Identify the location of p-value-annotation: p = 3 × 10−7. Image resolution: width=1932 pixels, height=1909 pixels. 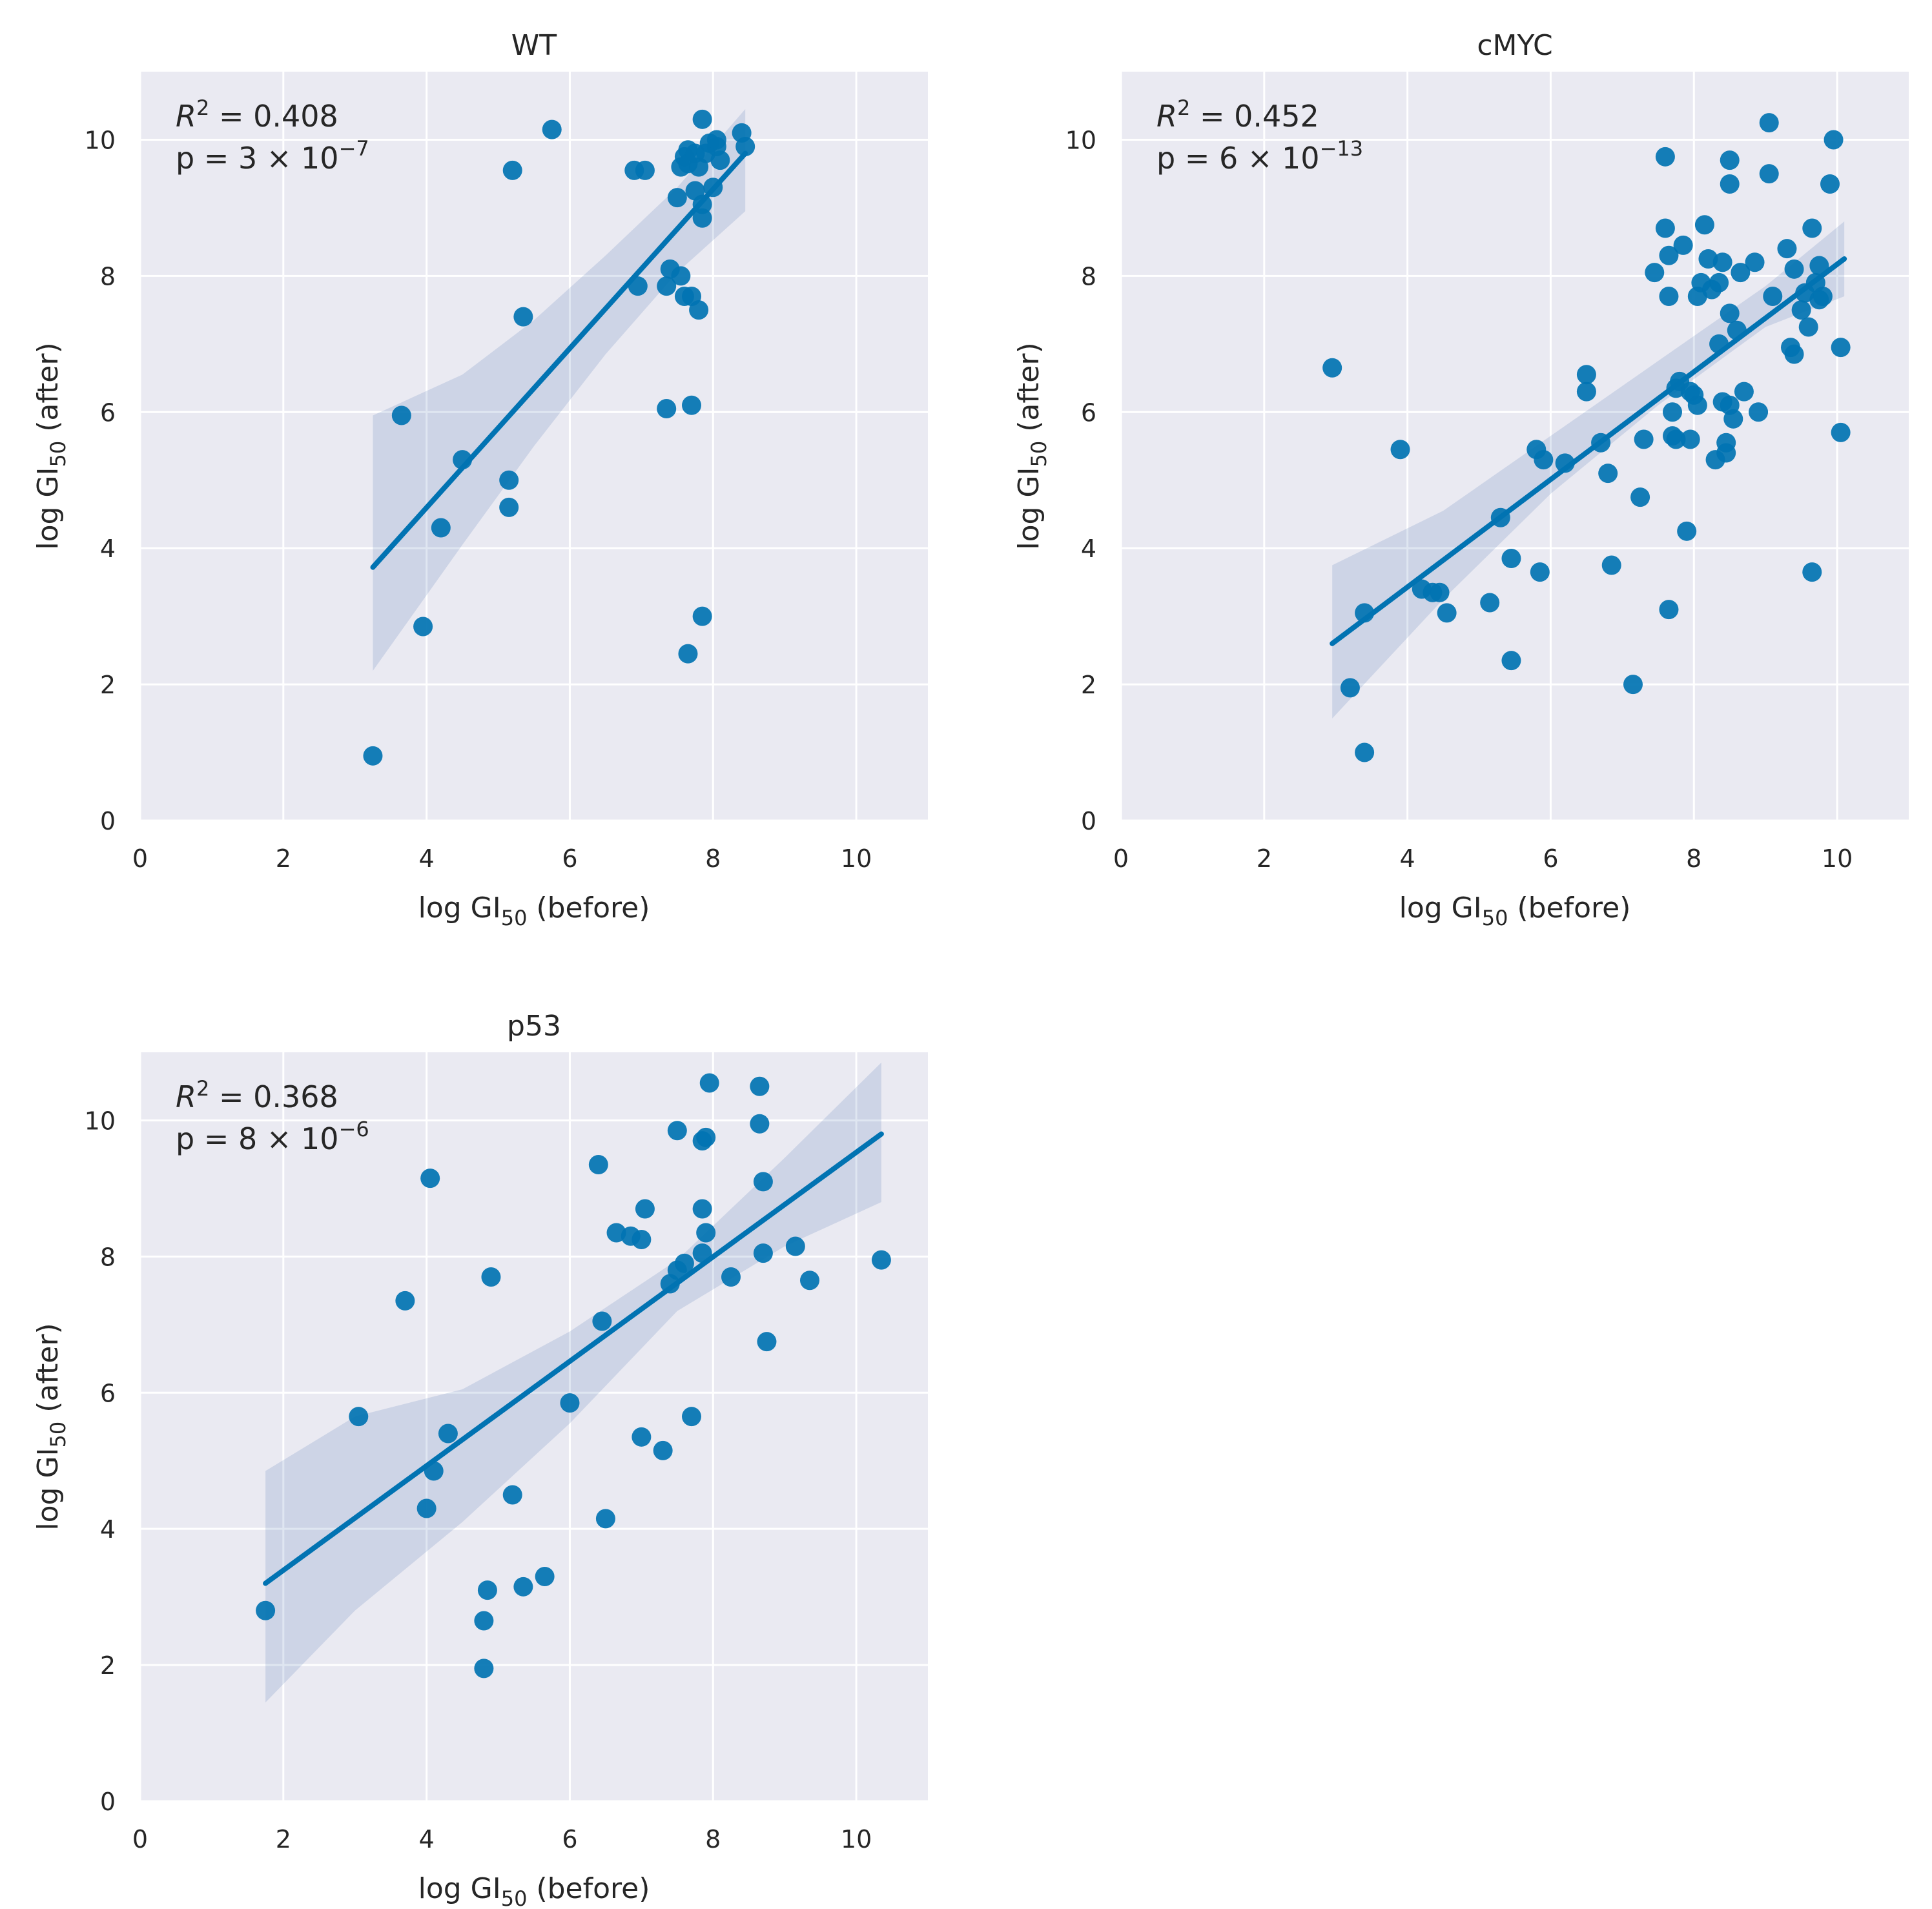
(272, 156).